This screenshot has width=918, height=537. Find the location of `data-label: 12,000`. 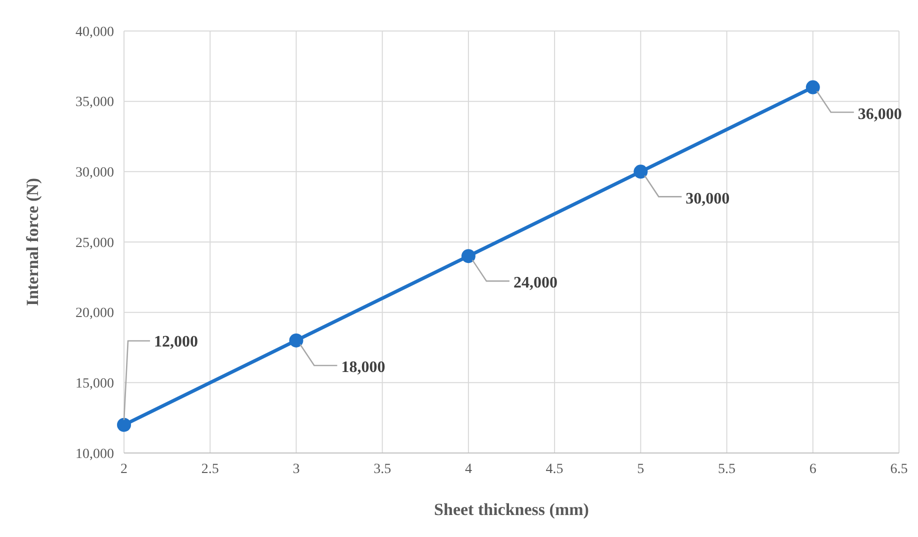

data-label: 12,000 is located at coordinates (176, 341).